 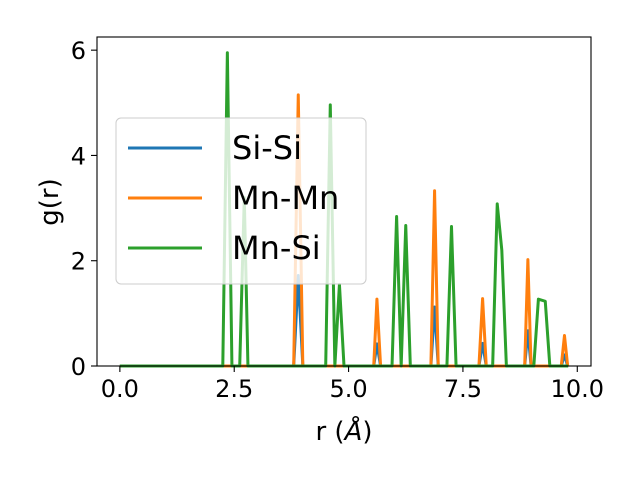 I want to click on legend-box, so click(x=241, y=201).